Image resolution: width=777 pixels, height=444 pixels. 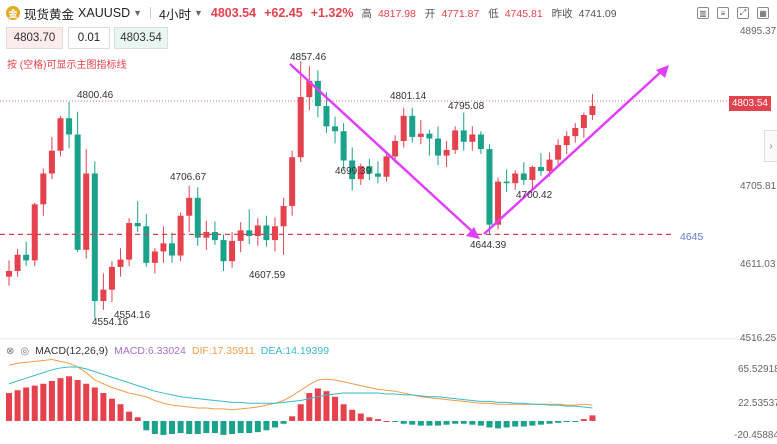 I want to click on symbol-code: XAUUSD, so click(x=104, y=13).